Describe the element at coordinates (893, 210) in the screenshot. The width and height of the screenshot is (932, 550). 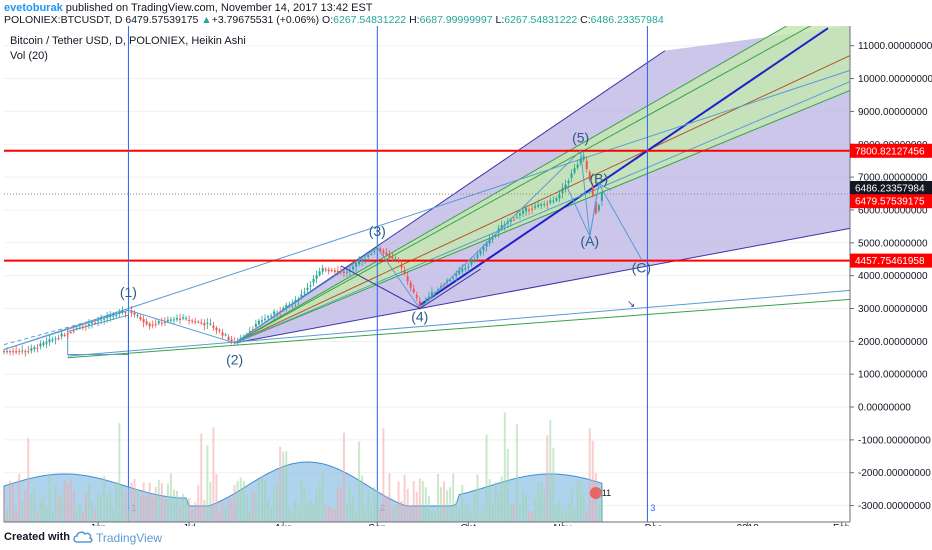
I see `price-tick-label: 6000.00000000` at that location.